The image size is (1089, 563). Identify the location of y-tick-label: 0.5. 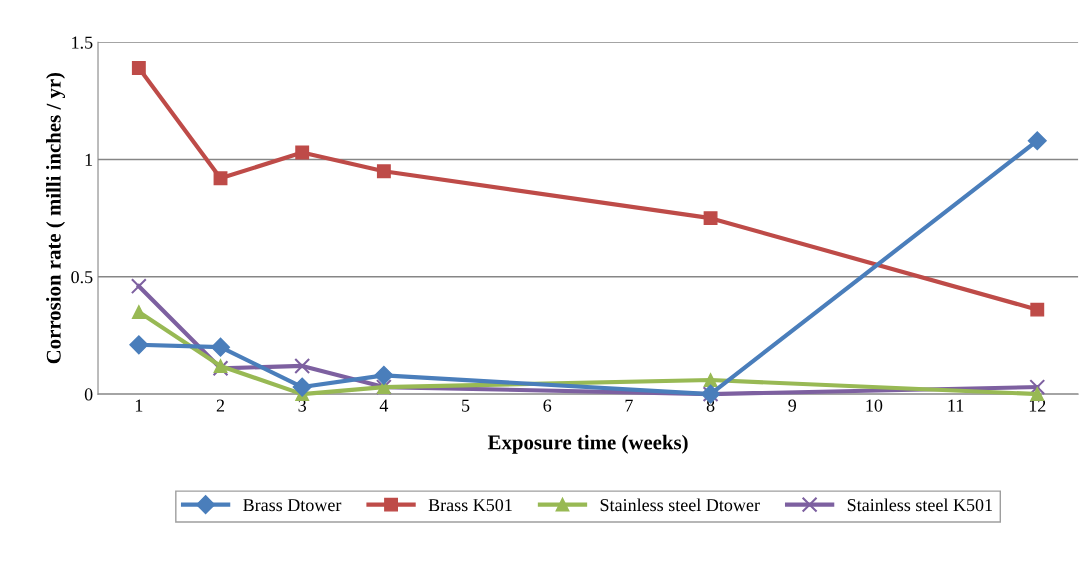
(82, 277).